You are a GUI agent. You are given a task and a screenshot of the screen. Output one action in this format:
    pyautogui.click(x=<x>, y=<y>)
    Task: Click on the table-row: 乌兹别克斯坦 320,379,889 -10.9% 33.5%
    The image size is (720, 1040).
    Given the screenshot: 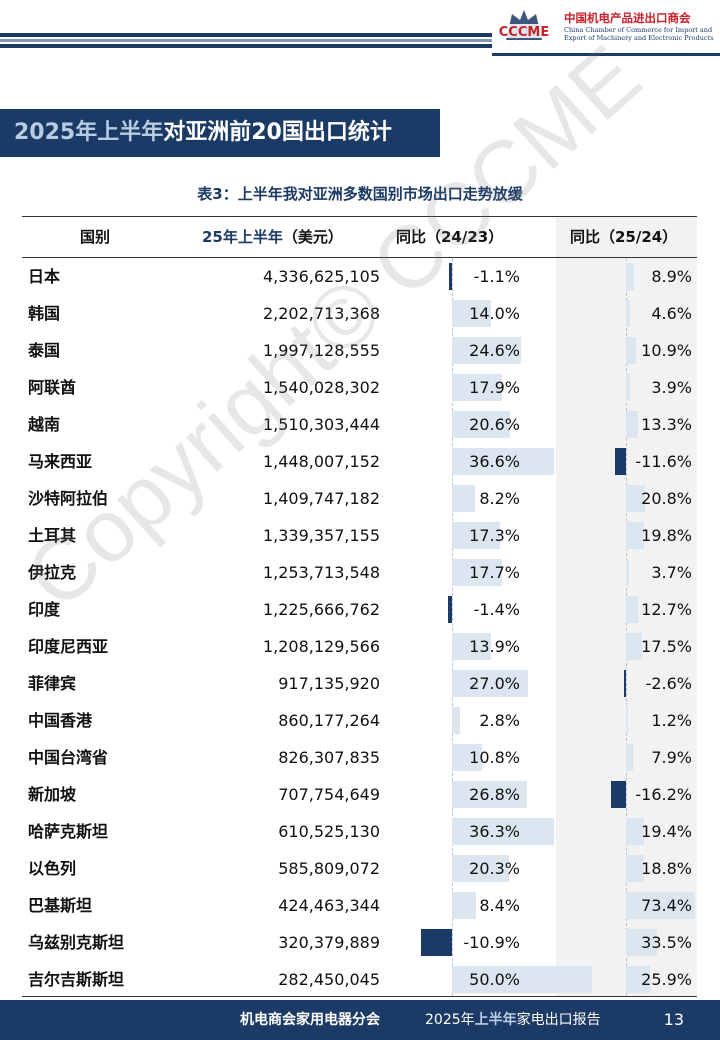 What is the action you would take?
    pyautogui.click(x=359, y=942)
    